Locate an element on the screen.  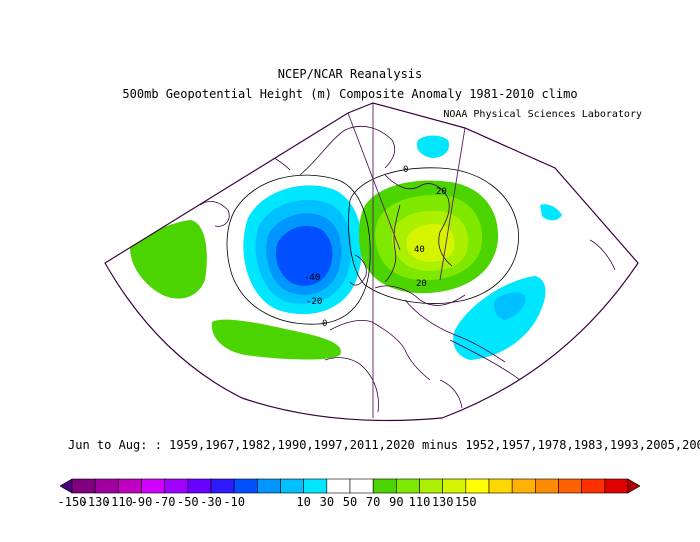
contour-label: 40 is located at coordinates (419, 250).